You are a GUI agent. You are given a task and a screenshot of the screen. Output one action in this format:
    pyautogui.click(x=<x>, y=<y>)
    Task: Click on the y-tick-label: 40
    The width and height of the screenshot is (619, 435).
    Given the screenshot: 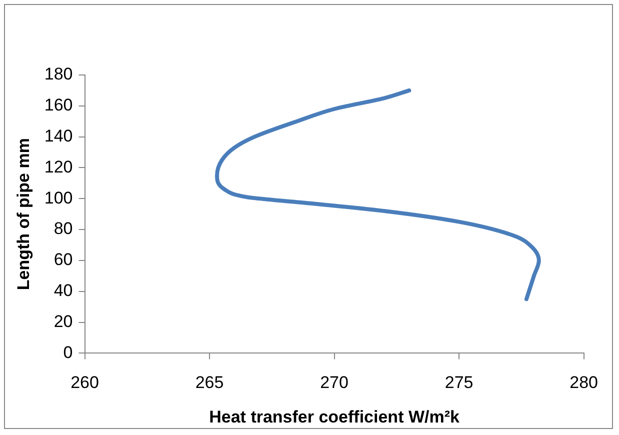 What is the action you would take?
    pyautogui.click(x=63, y=290)
    